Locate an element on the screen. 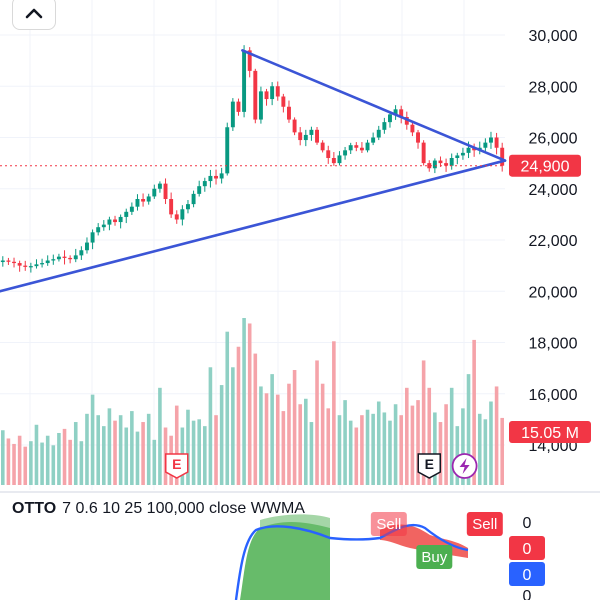  last-price-badge is located at coordinates (545, 165).